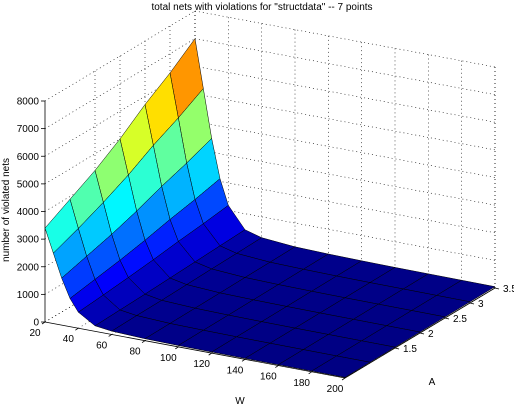  Describe the element at coordinates (28, 267) in the screenshot. I see `z-tick-label: 2000` at that location.